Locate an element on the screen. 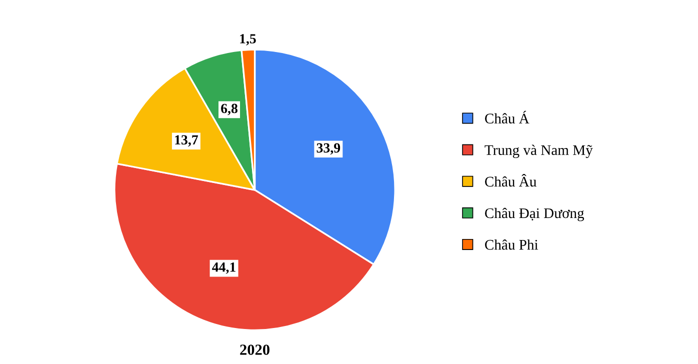 The height and width of the screenshot is (364, 698). legend-label: Châu Á is located at coordinates (507, 117).